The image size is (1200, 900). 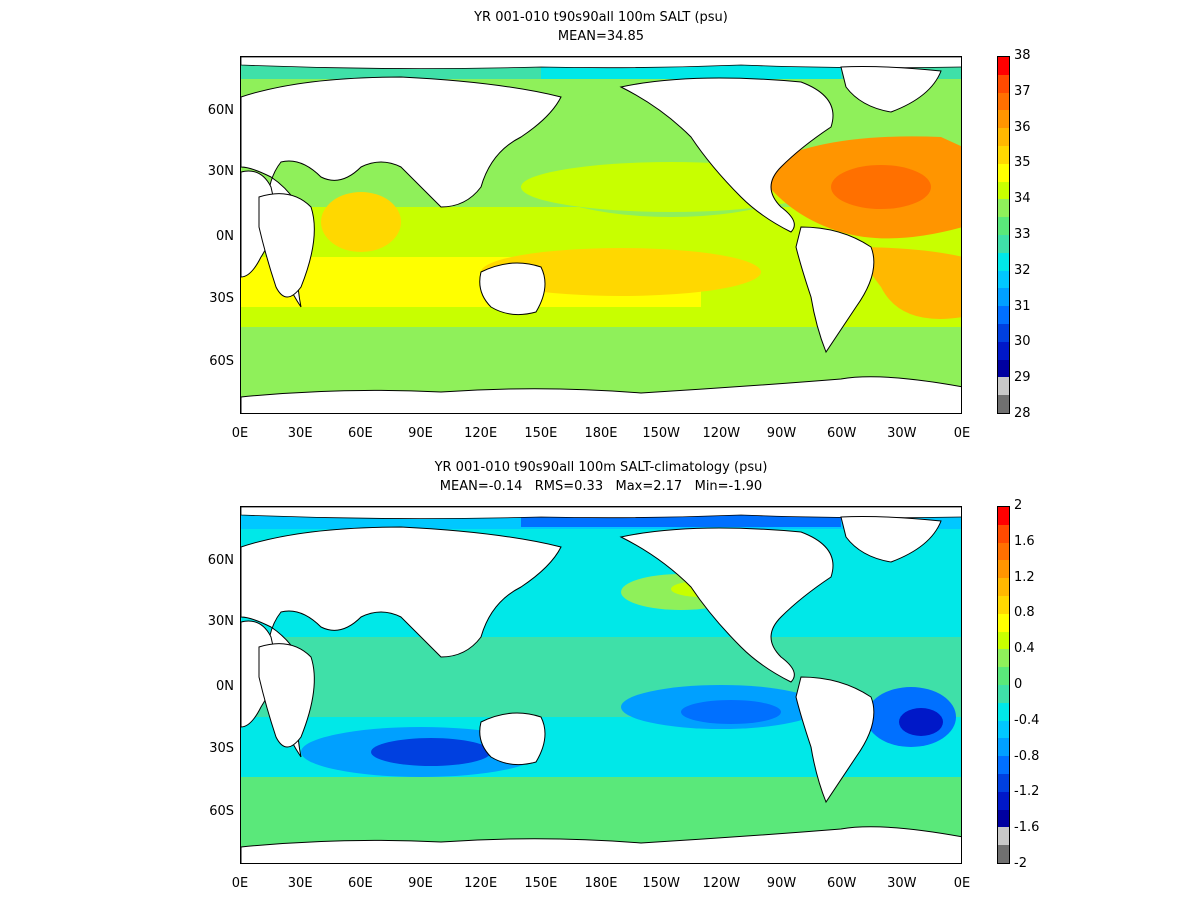 I want to click on colorbar-label: 0.8, so click(x=1024, y=613).